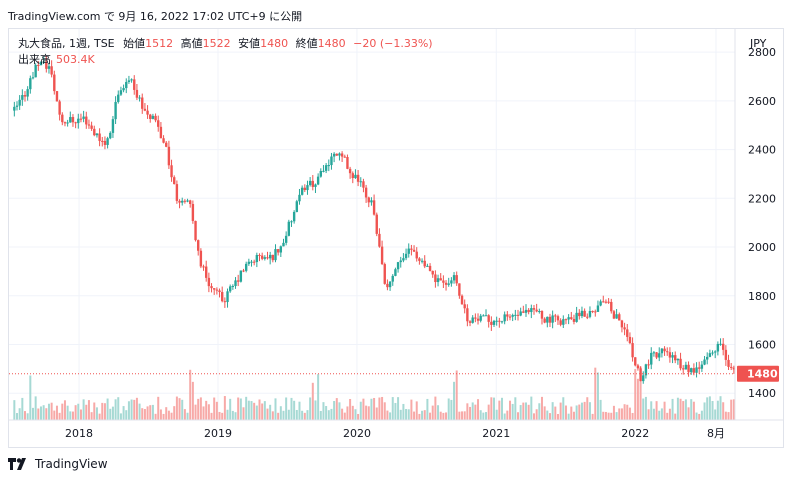 The height and width of the screenshot is (483, 792). I want to click on symbol-label: 丸大食品, 1週, TSE, so click(66, 43).